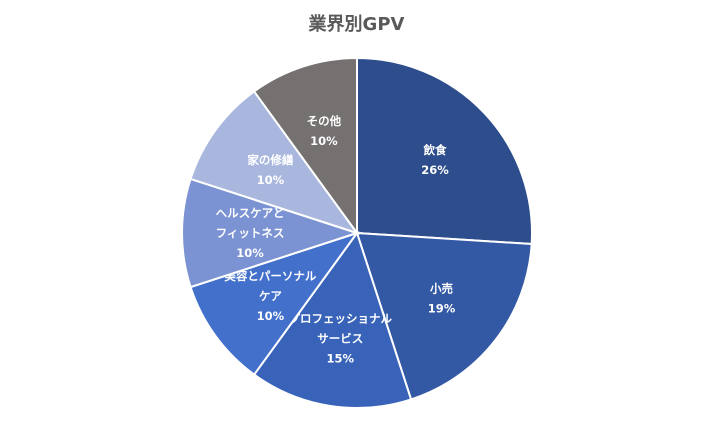  What do you see at coordinates (442, 298) in the screenshot?
I see `slice-label-1: 小売 19%` at bounding box center [442, 298].